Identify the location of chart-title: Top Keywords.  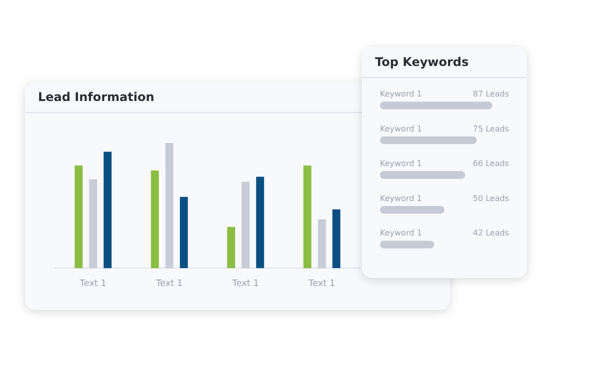
(444, 62).